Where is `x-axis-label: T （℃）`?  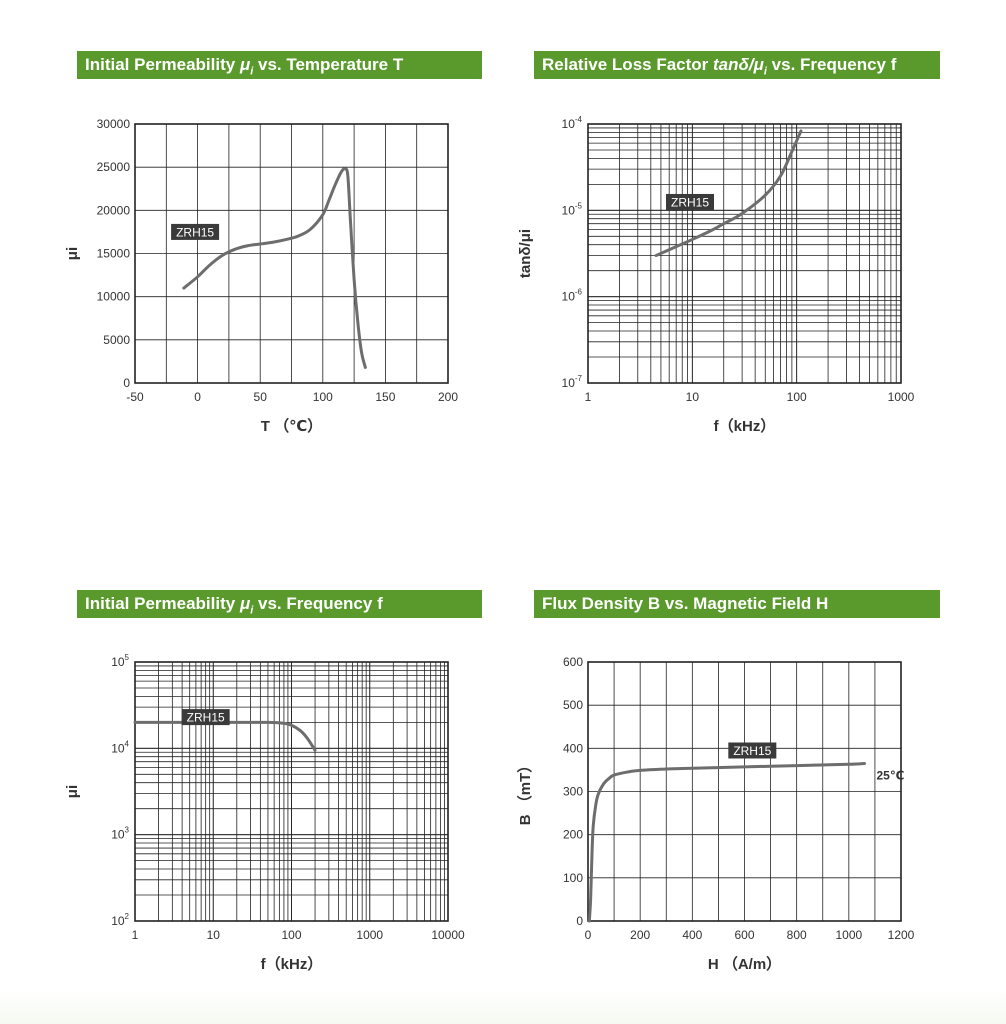
x-axis-label: T （℃） is located at coordinates (292, 426).